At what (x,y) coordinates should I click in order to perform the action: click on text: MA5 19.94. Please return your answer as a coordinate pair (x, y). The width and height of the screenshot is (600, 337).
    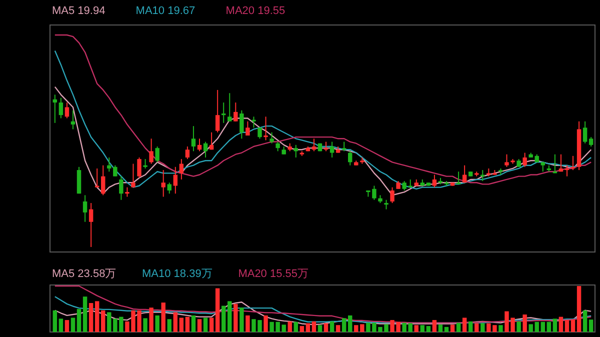
    Looking at the image, I should click on (79, 11).